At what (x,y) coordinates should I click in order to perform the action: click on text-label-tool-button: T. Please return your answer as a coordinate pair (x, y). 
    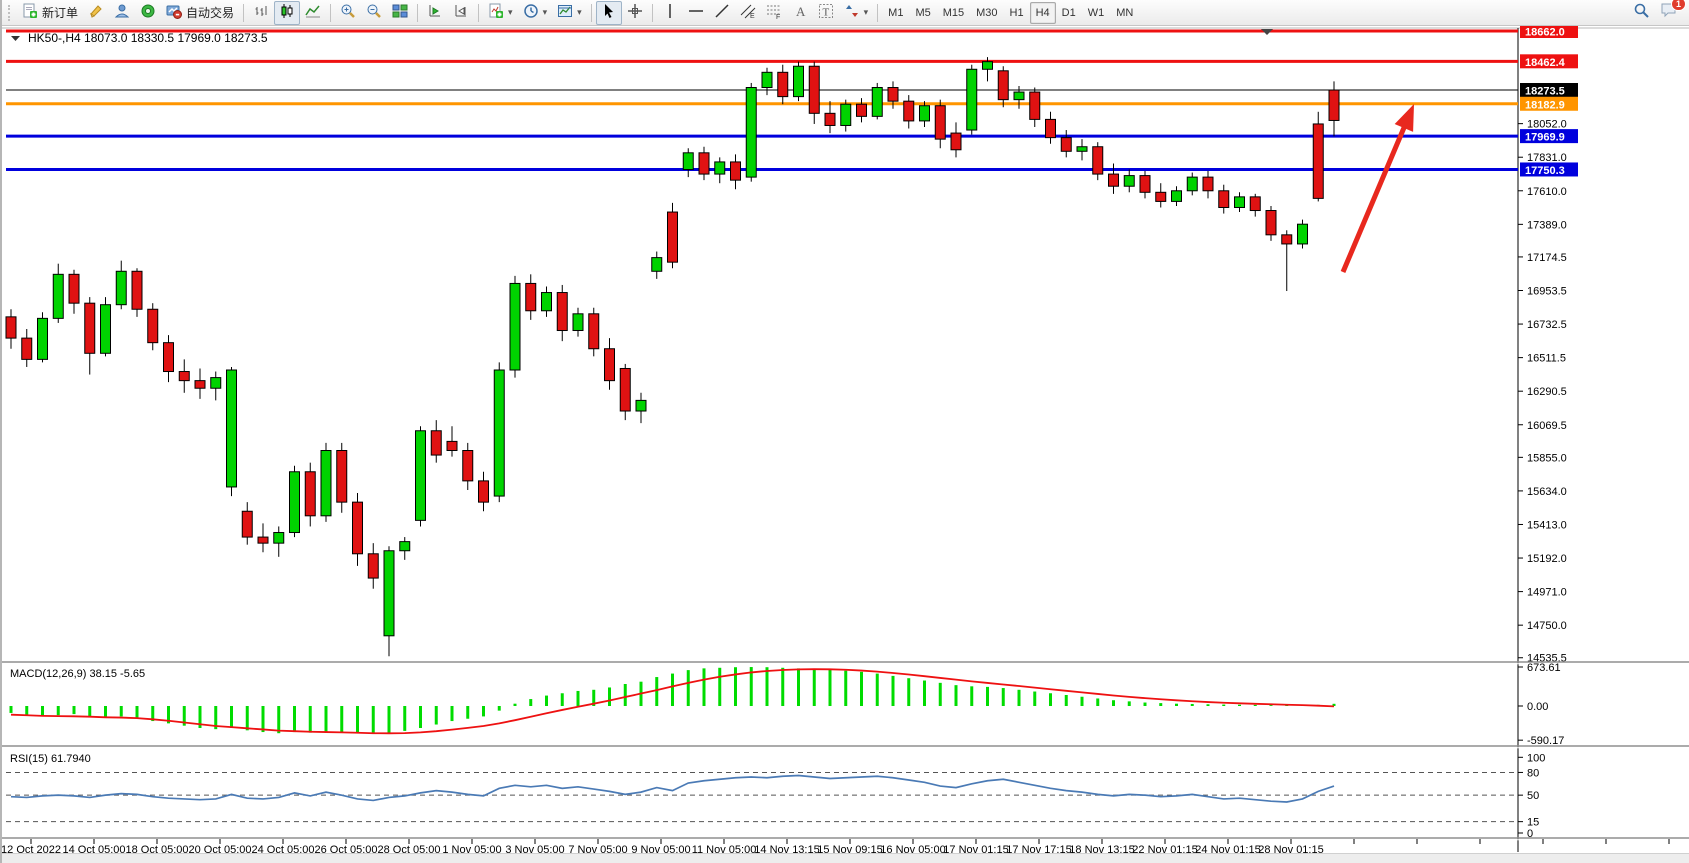
    Looking at the image, I should click on (826, 13).